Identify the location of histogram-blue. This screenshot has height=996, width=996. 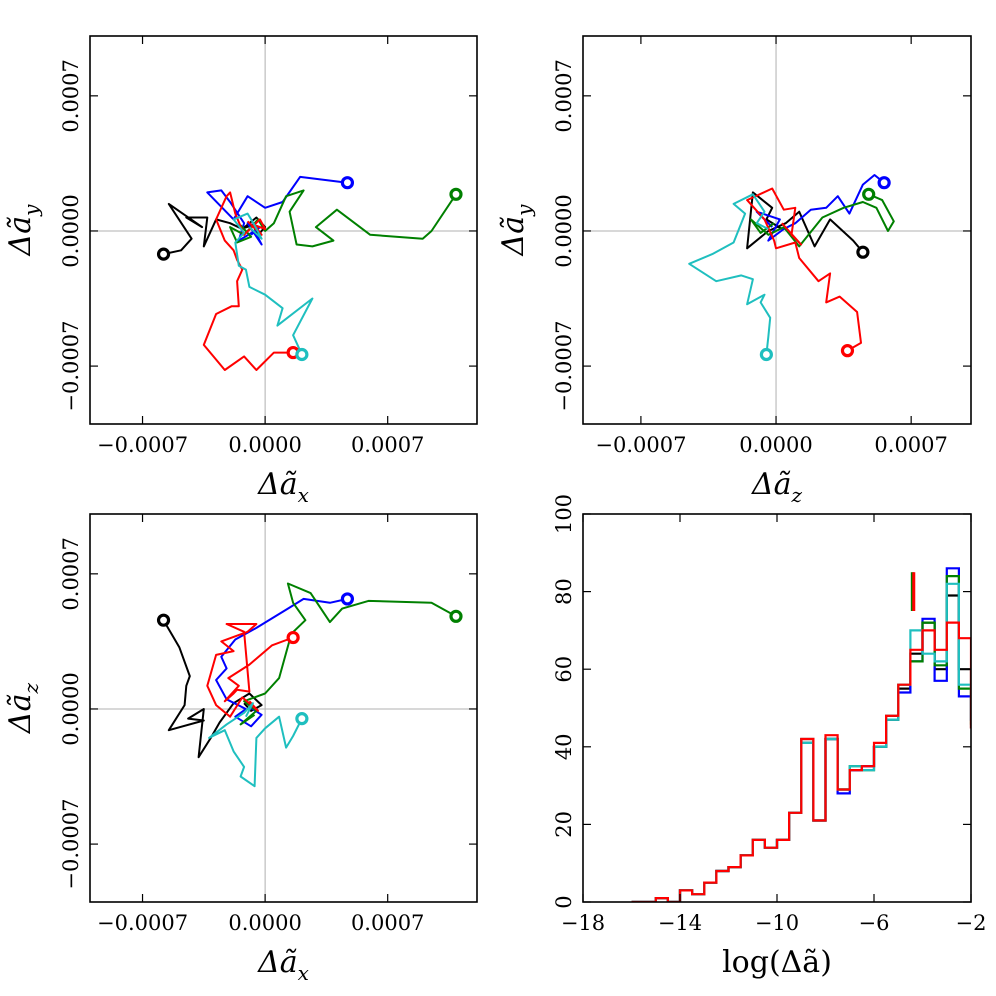
(801, 734).